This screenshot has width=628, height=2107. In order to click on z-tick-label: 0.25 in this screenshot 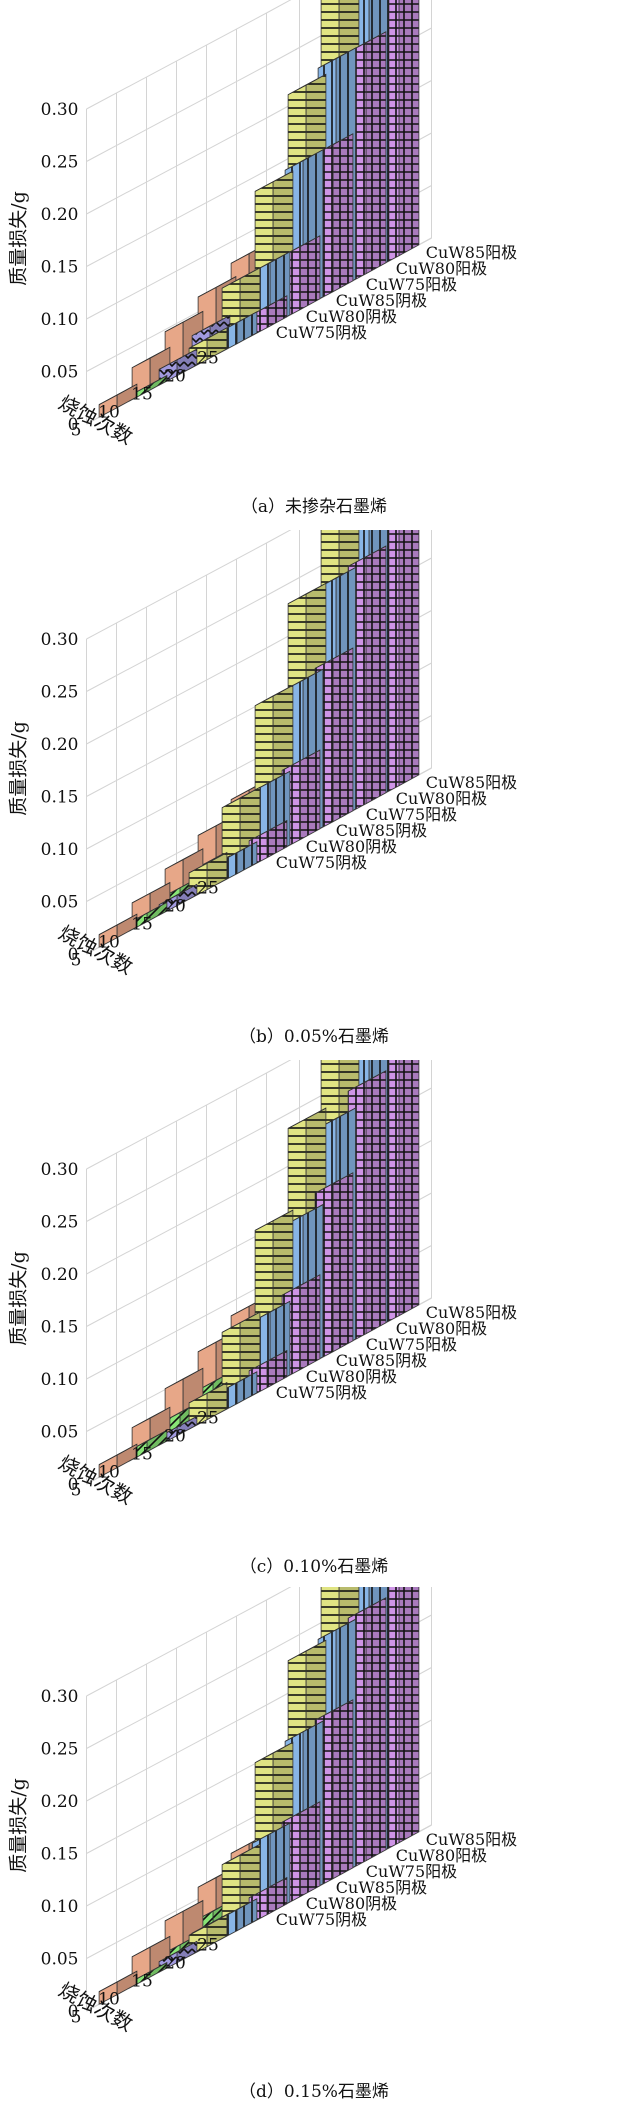, I will do `click(60, 693)`.